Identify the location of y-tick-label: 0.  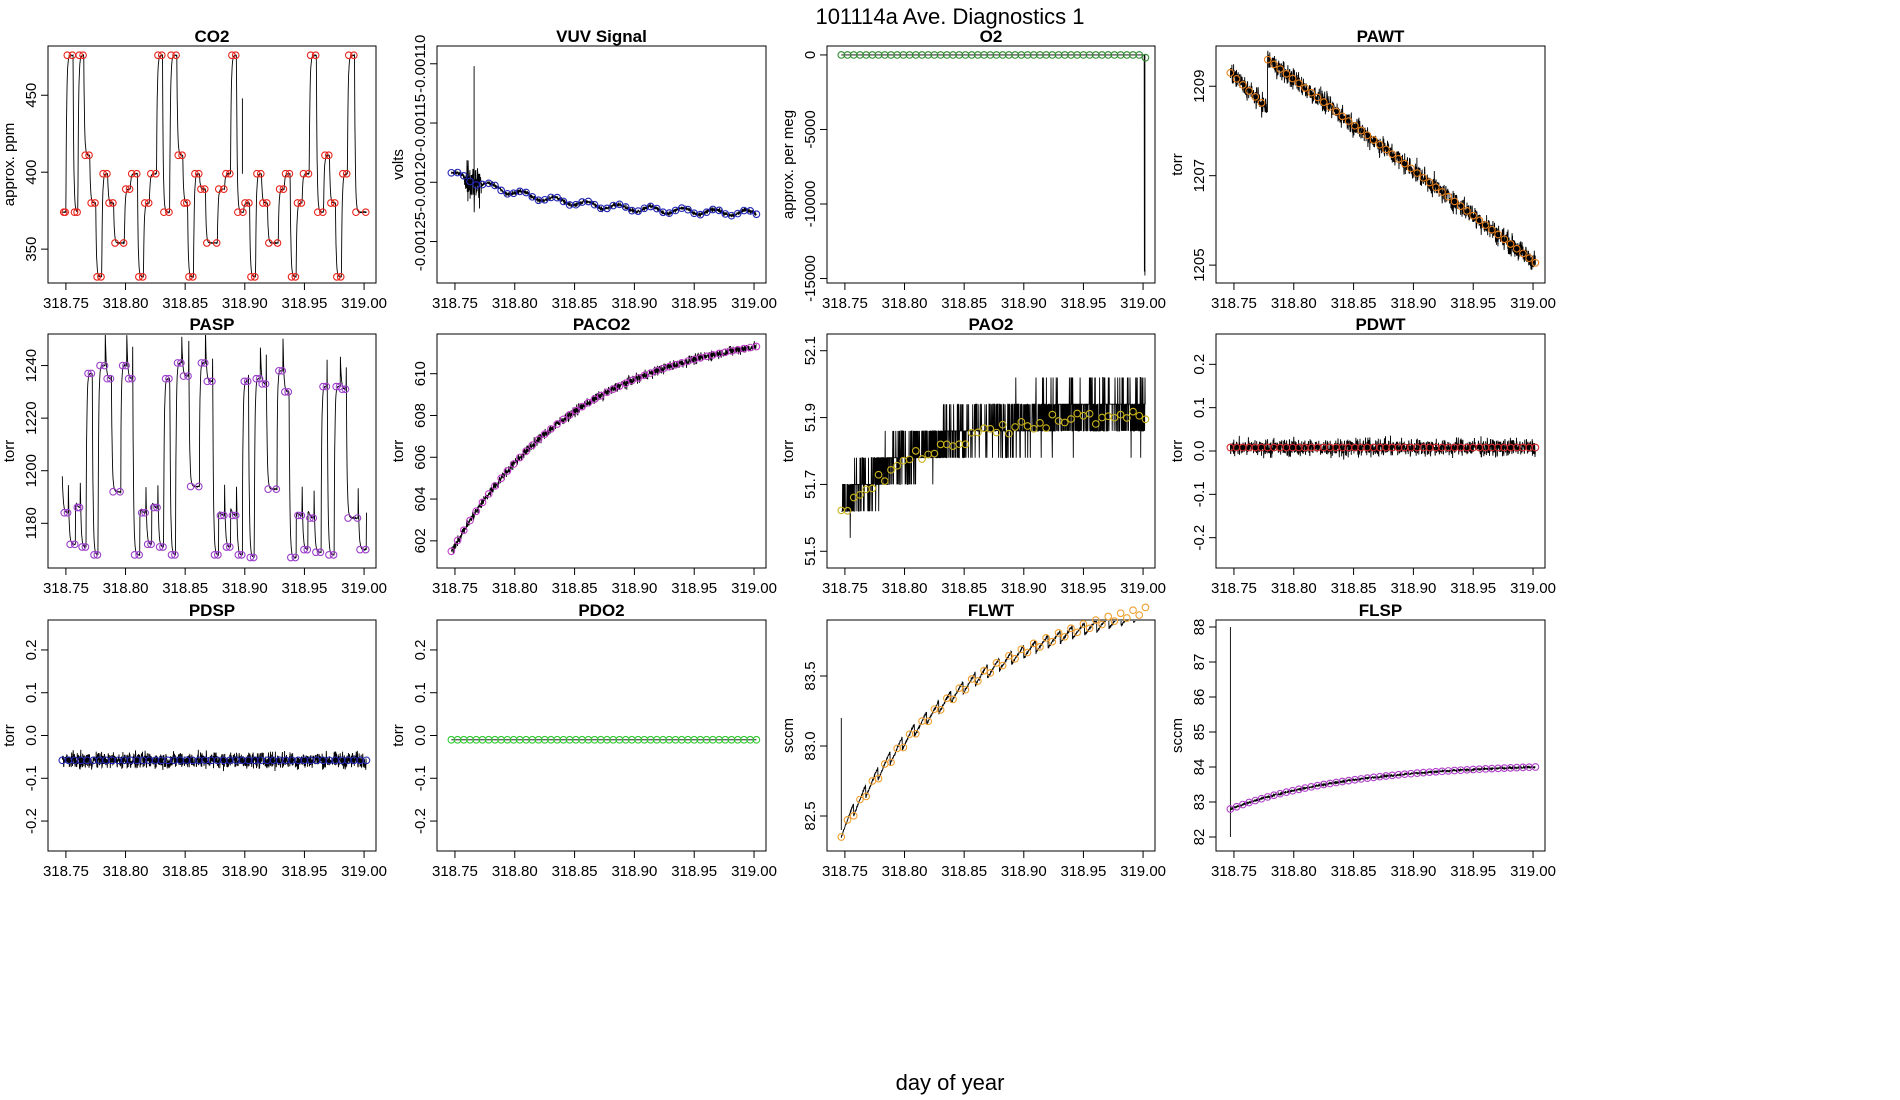
(810, 55).